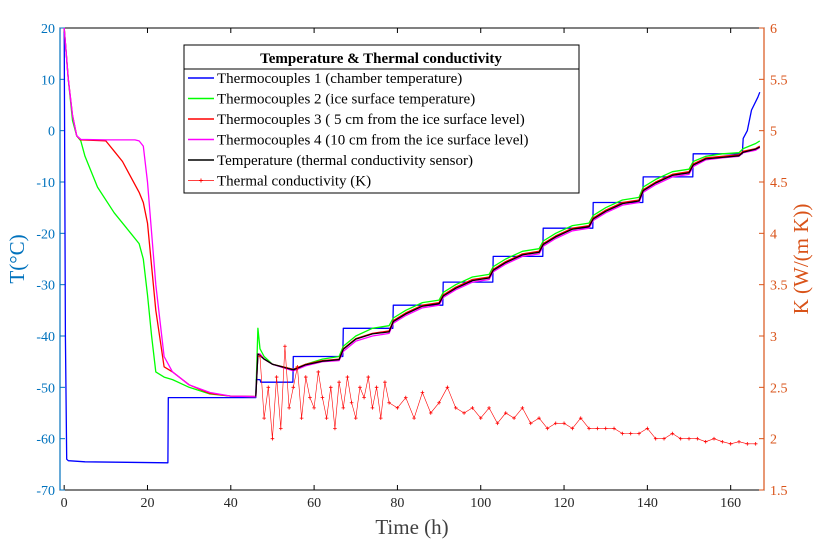 The width and height of the screenshot is (830, 555). What do you see at coordinates (64, 503) in the screenshot?
I see `x-tick-label: 0` at bounding box center [64, 503].